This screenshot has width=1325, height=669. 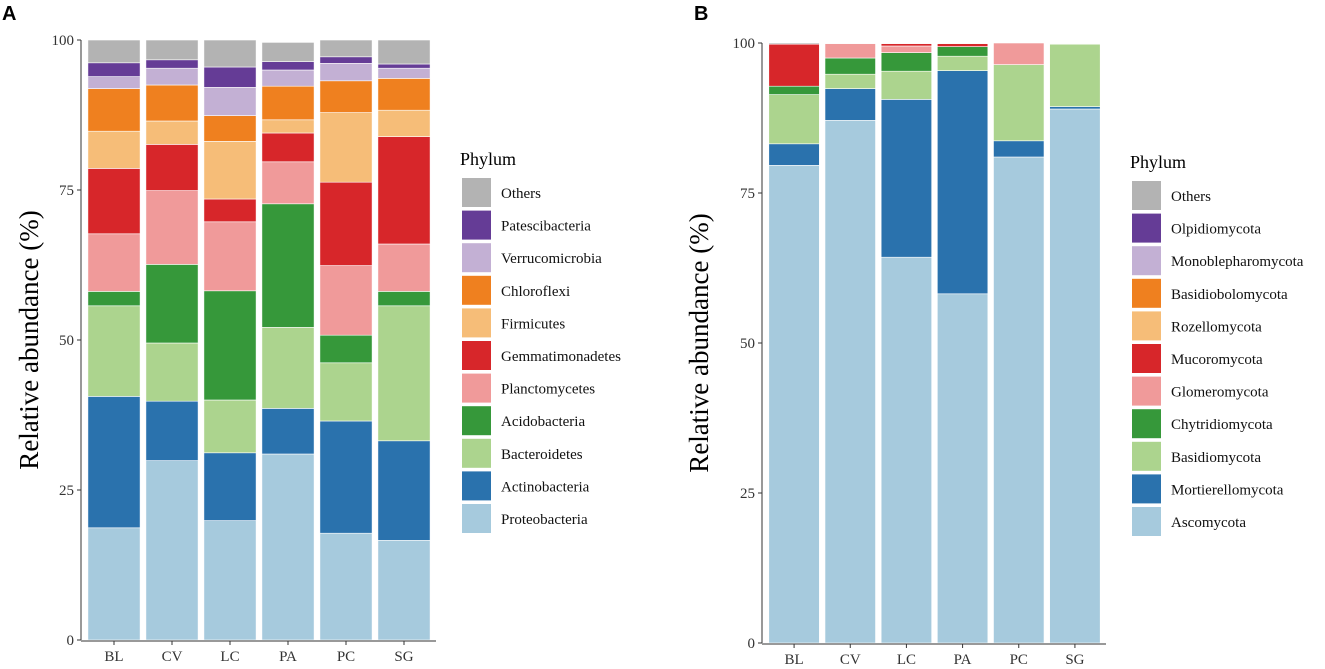 What do you see at coordinates (288, 183) in the screenshot?
I see `bar-segment-pa-planctomycetes` at bounding box center [288, 183].